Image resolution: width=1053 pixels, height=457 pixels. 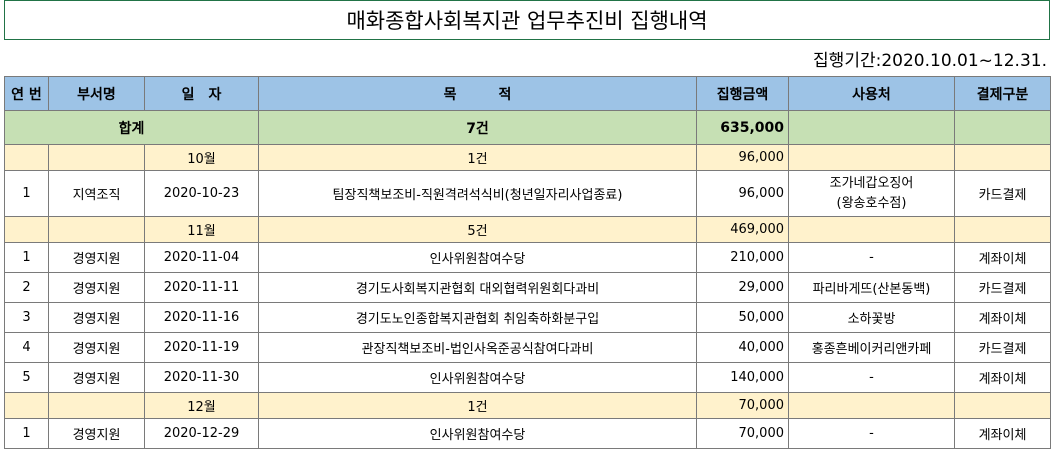 I want to click on header-vendor: 사용처, so click(x=871, y=93).